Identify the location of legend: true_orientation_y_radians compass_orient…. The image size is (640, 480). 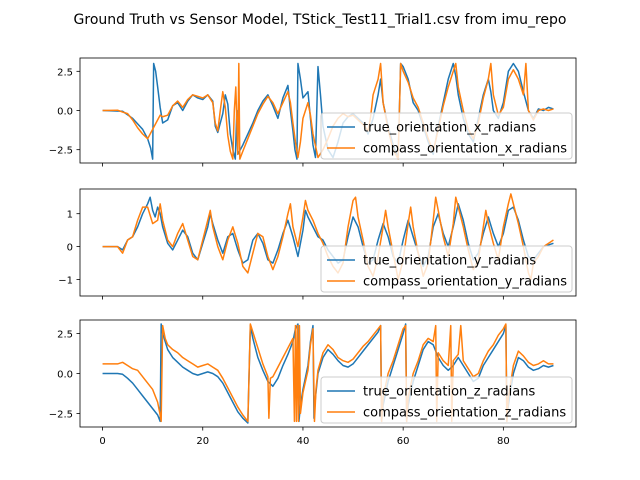
(446, 269).